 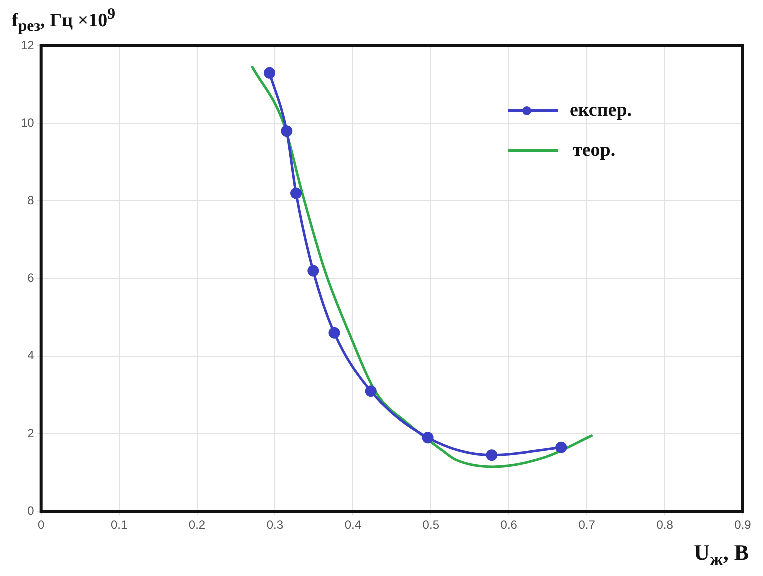 What do you see at coordinates (275, 525) in the screenshot?
I see `x-tick-label: 0.3` at bounding box center [275, 525].